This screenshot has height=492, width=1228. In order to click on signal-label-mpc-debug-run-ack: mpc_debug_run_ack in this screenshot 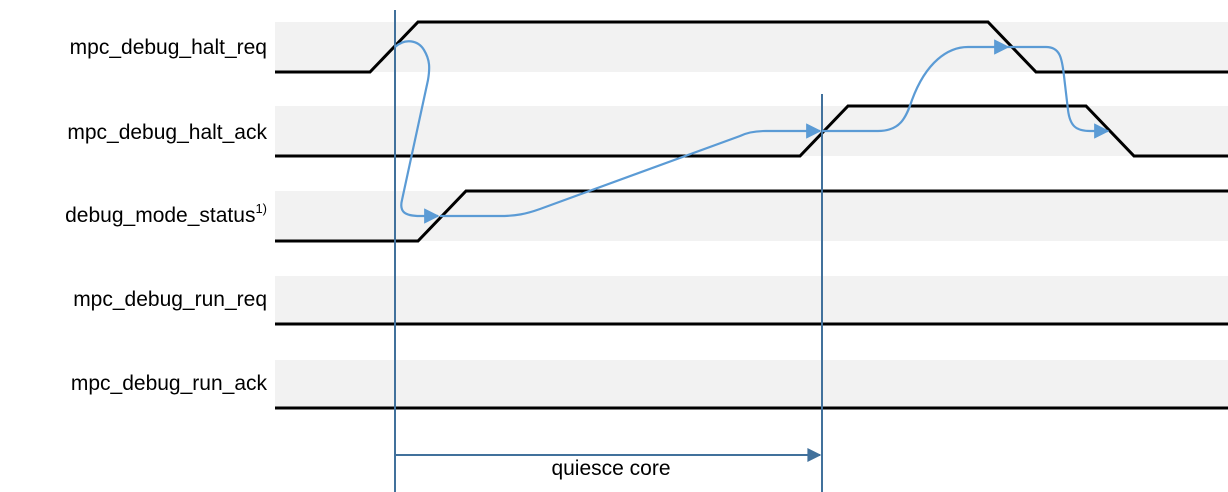, I will do `click(168, 383)`.